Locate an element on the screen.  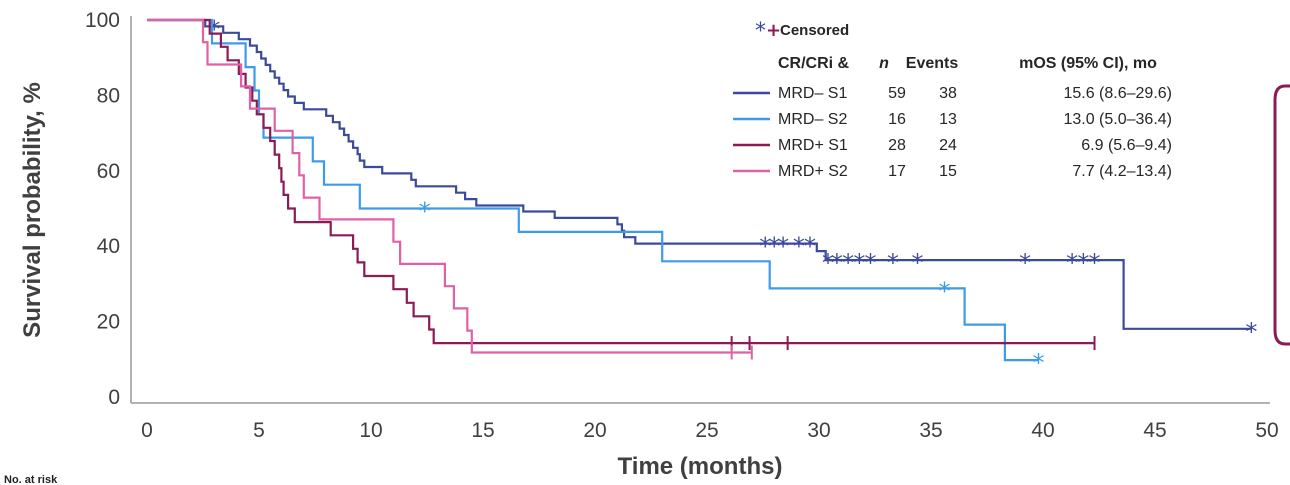
at-risk-label: No. at risk is located at coordinates (31, 479).